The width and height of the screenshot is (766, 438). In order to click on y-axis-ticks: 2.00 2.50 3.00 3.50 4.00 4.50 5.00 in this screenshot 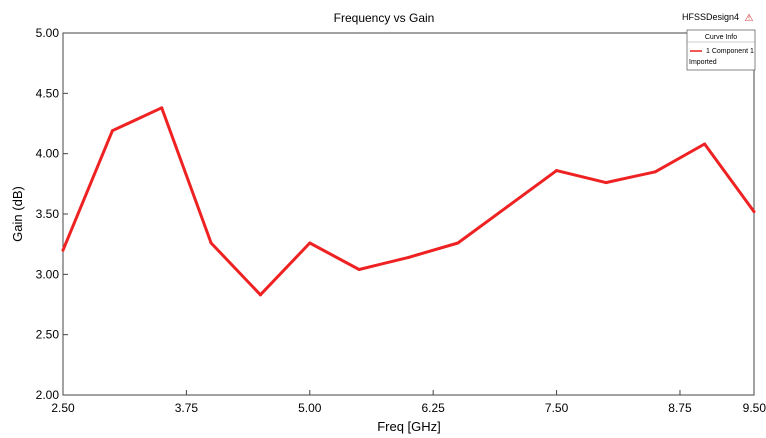, I will do `click(52, 214)`.